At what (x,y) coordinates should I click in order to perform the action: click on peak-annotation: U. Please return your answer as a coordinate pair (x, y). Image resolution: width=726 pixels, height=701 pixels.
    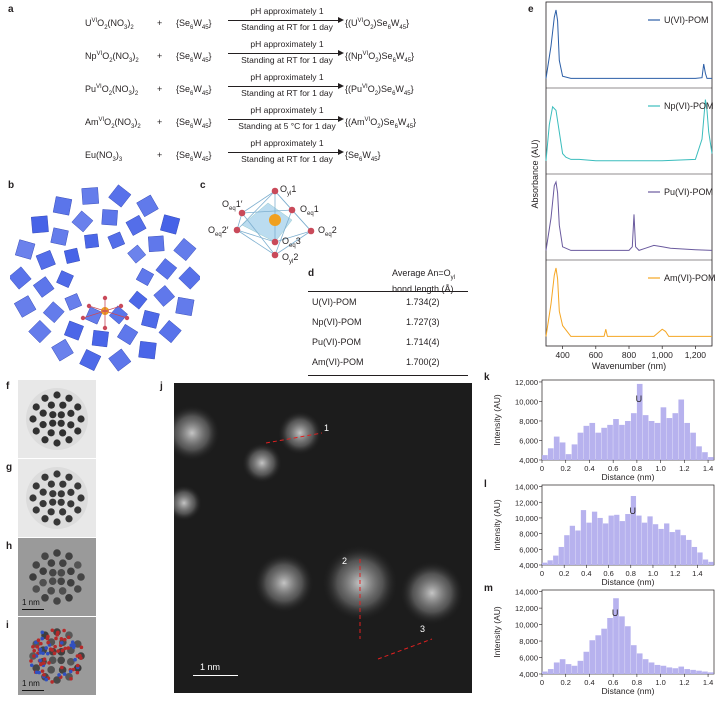
    Looking at the image, I should click on (633, 511).